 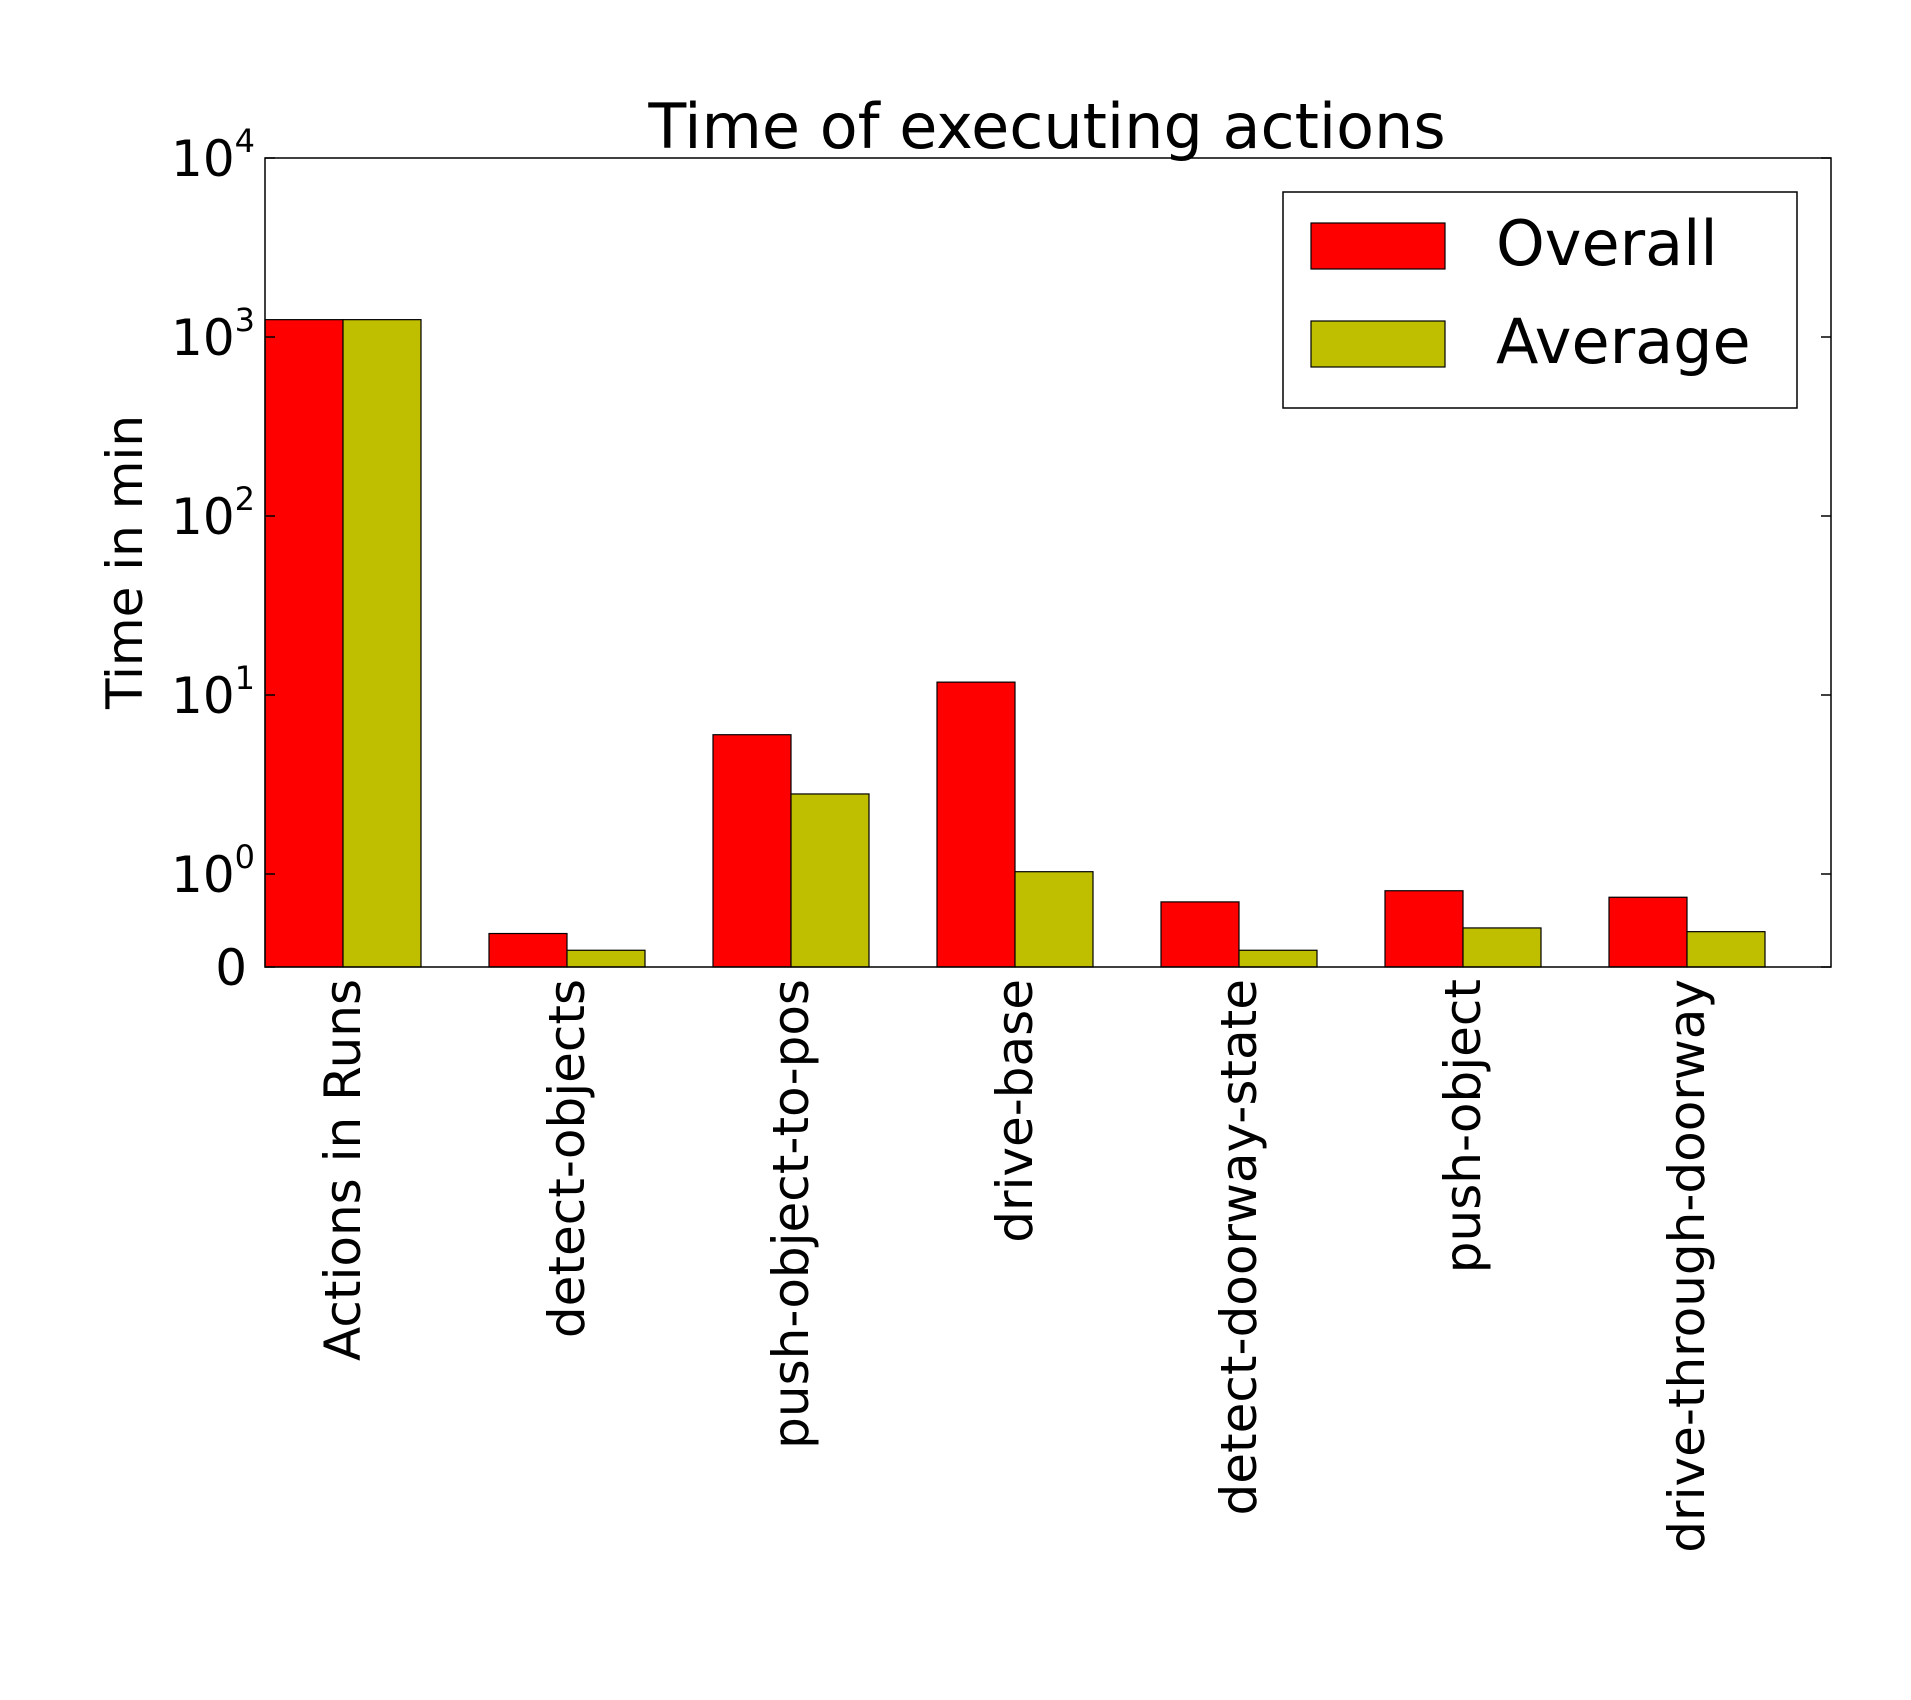 I want to click on chart-title: Time of executing actions, so click(x=1046, y=126).